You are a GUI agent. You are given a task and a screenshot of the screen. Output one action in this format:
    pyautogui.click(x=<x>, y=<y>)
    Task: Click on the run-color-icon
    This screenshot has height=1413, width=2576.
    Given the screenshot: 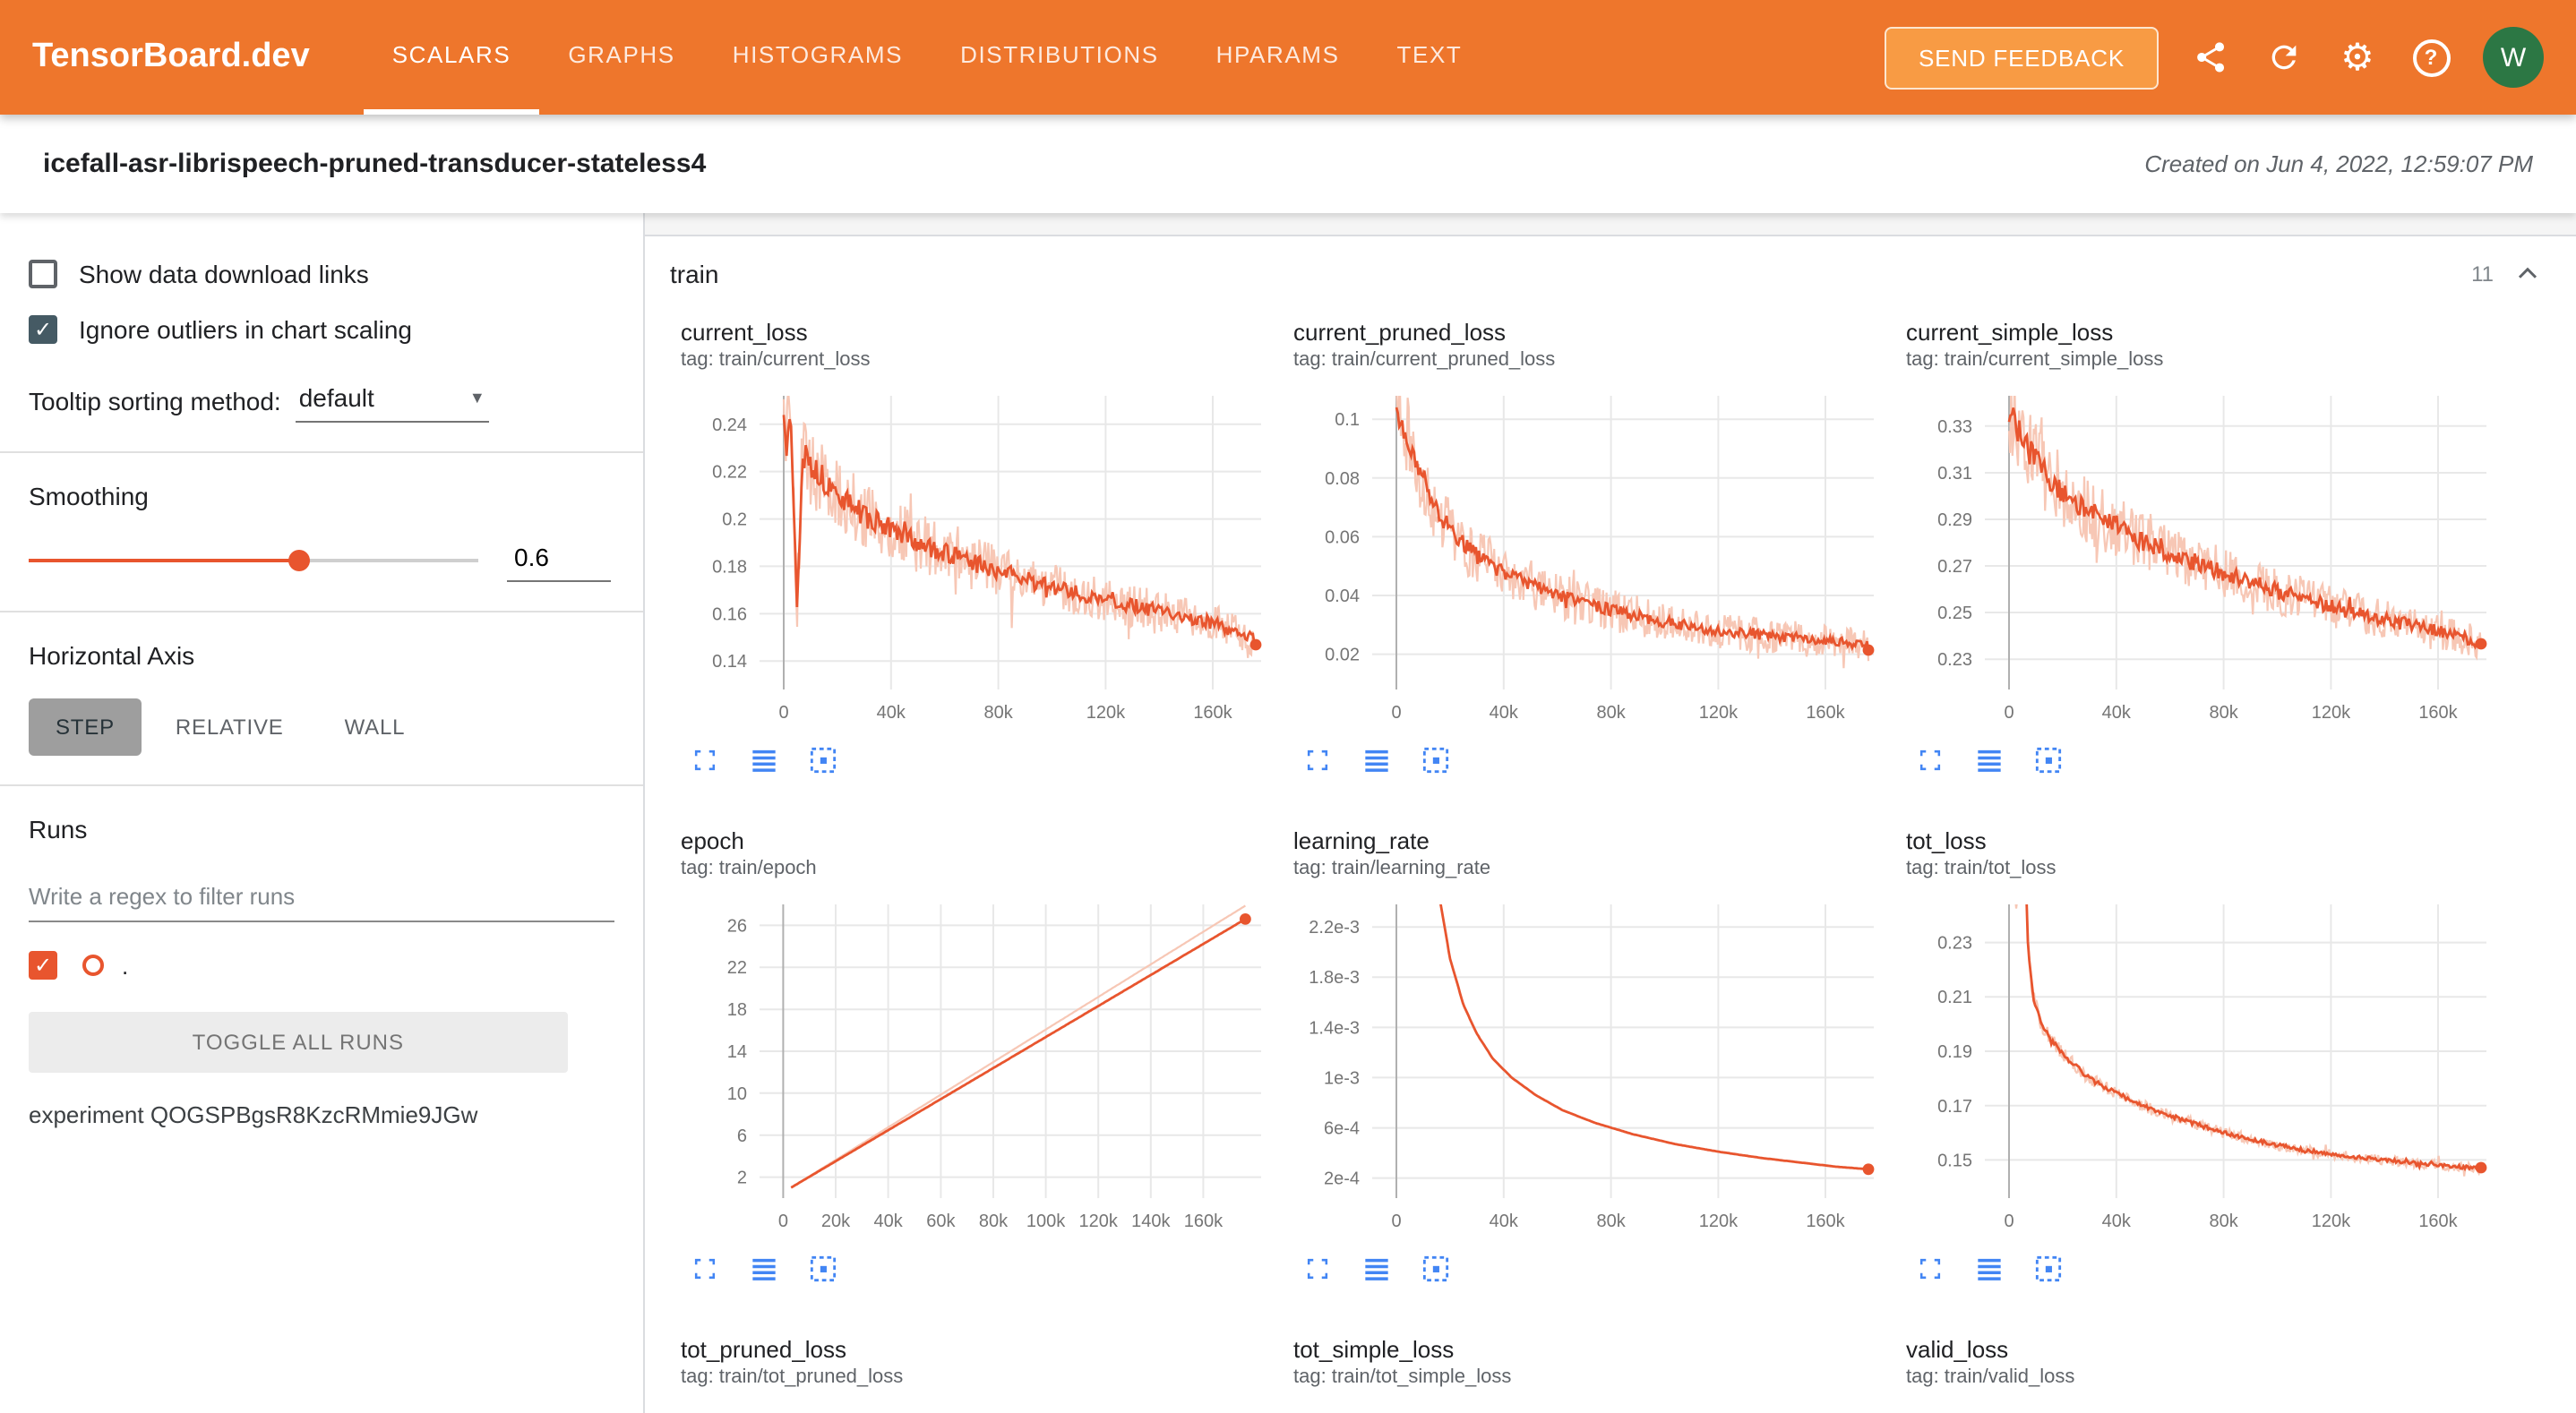 What is the action you would take?
    pyautogui.click(x=93, y=965)
    